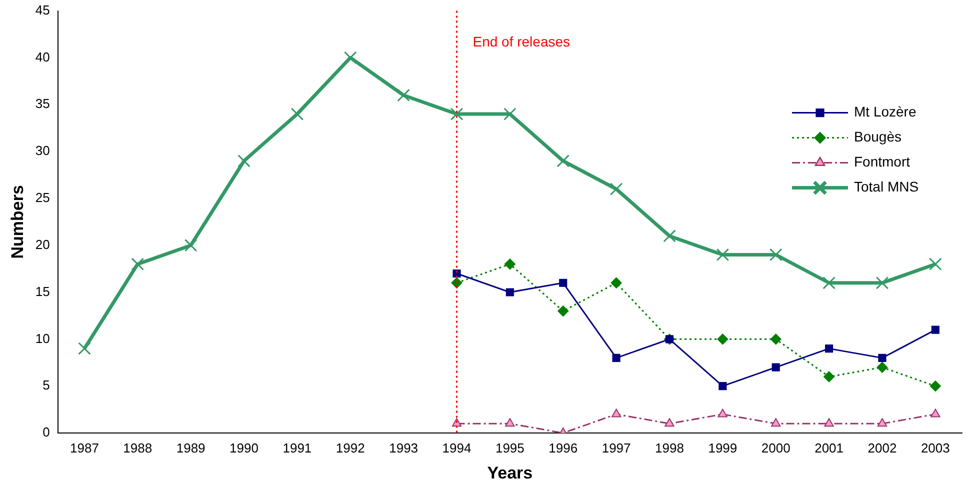  Describe the element at coordinates (46, 385) in the screenshot. I see `y-tick-label: 5` at that location.